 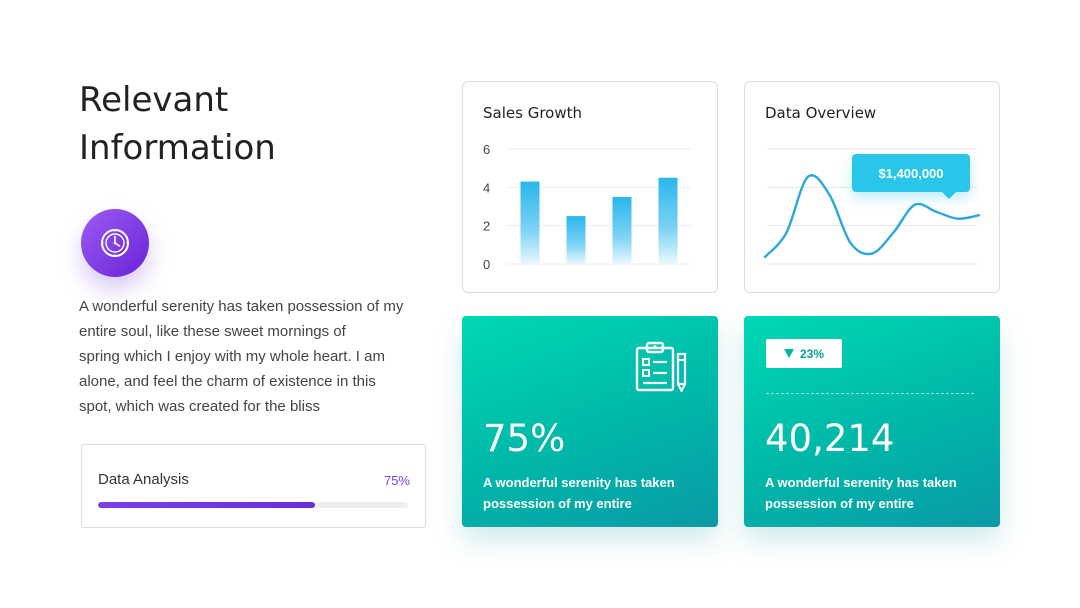 What do you see at coordinates (249, 124) in the screenshot?
I see `page-title: Relevant Information` at bounding box center [249, 124].